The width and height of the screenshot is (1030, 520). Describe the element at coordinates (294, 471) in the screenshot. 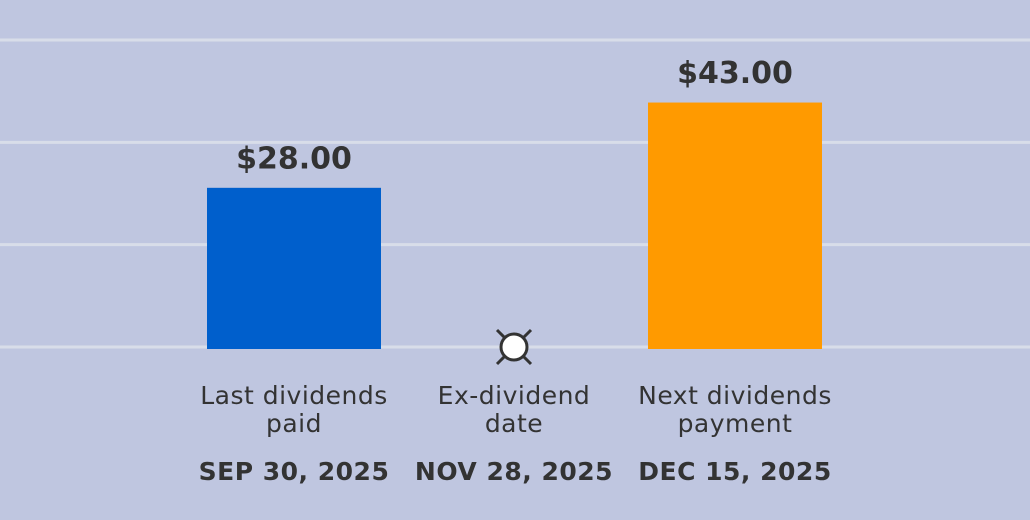

I see `date-label: SEP 30, 2025` at that location.